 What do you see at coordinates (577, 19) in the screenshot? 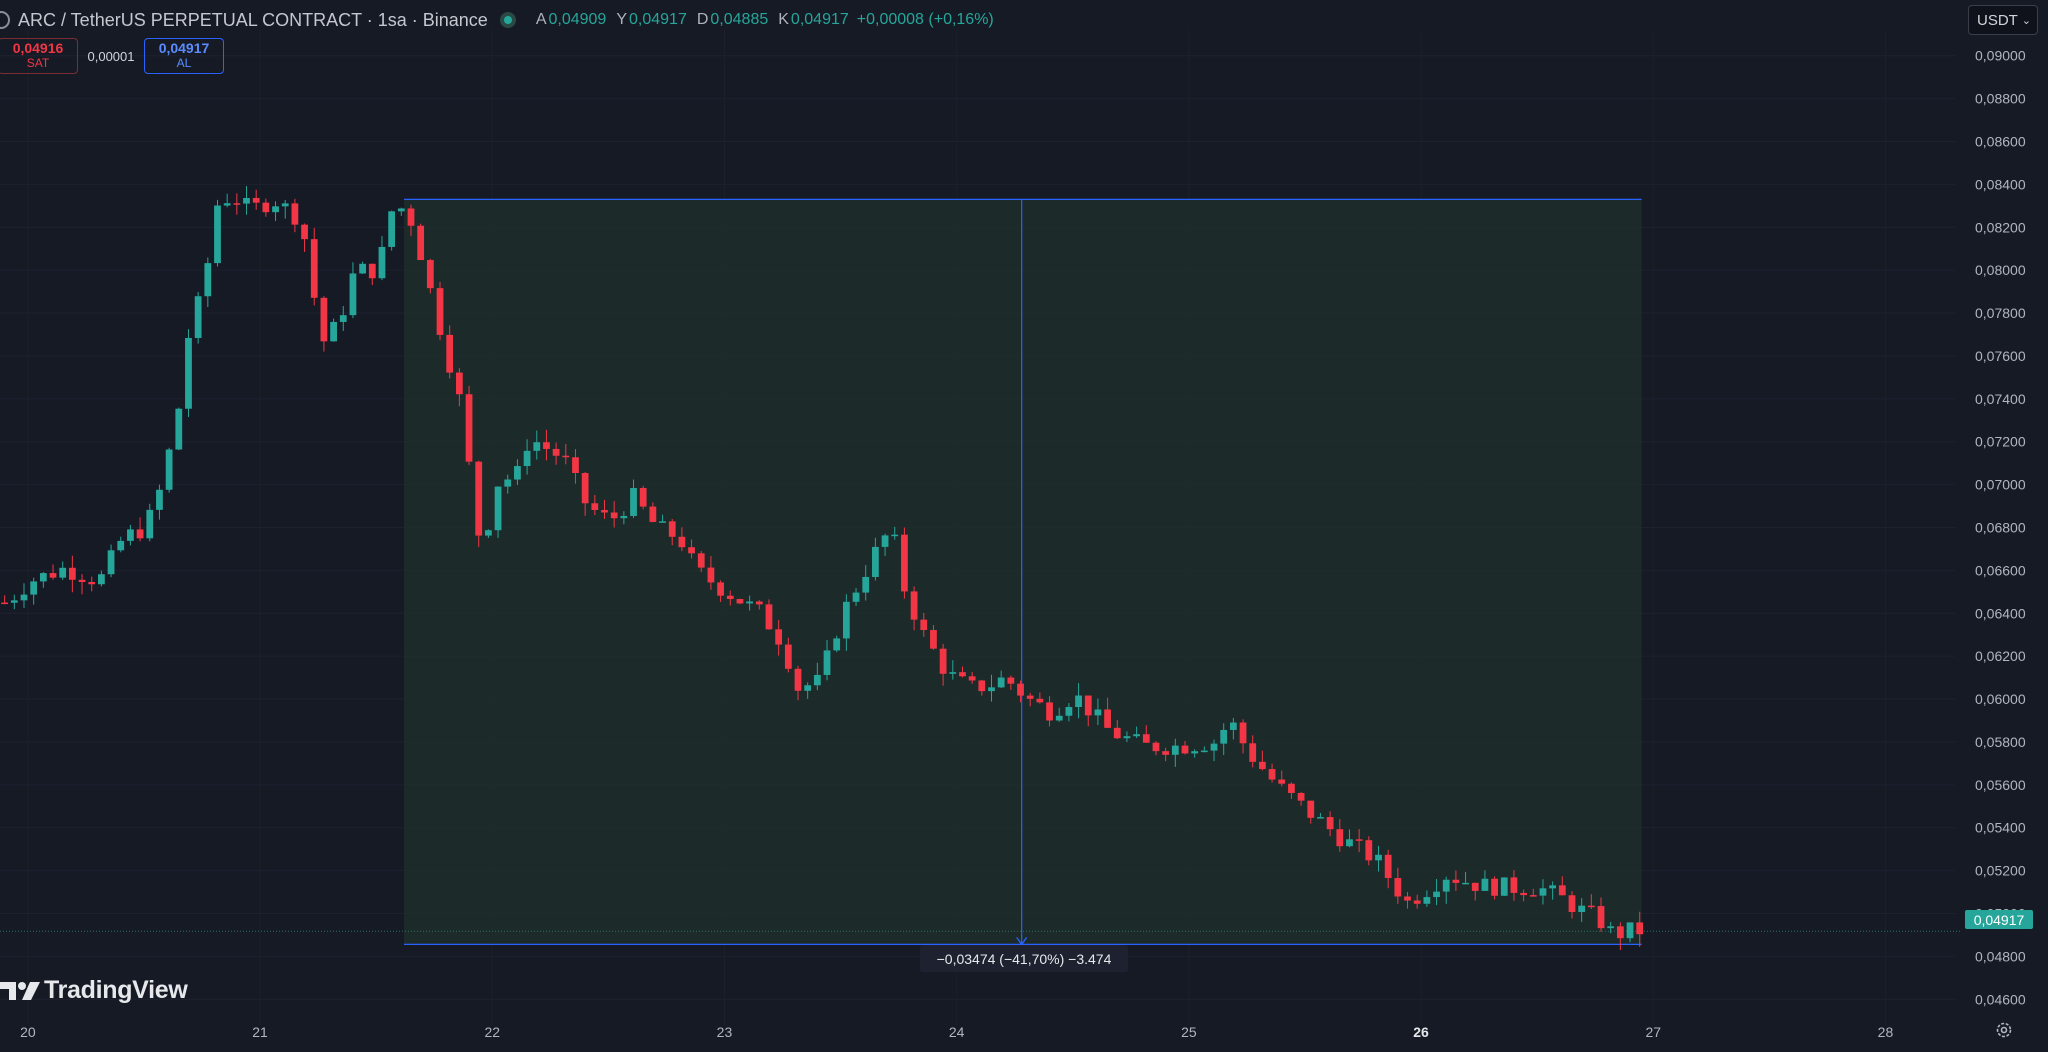
I see `ohlc-open-value: 0,04909` at bounding box center [577, 19].